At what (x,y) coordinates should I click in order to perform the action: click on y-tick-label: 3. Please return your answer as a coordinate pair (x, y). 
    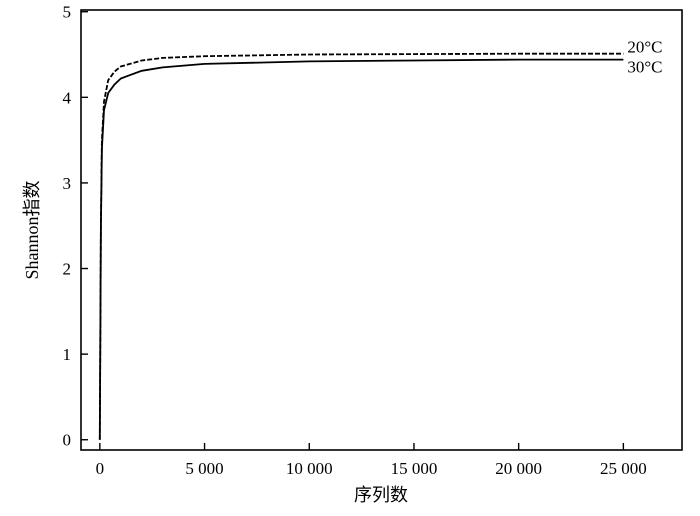
    Looking at the image, I should click on (67, 183).